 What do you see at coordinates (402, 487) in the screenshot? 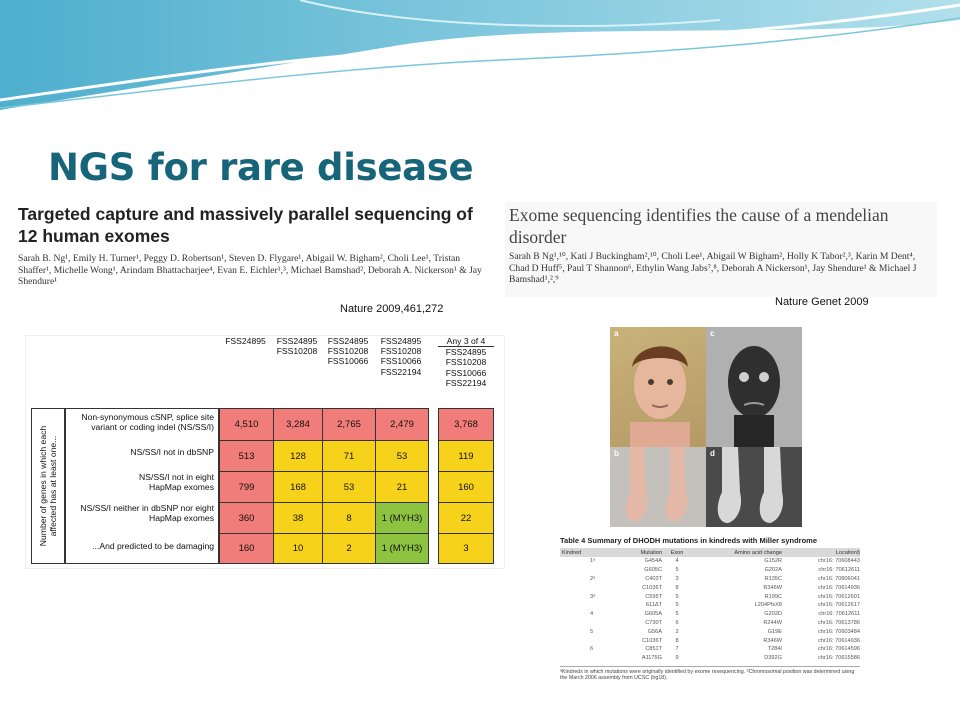
I see `table-cell: 21` at bounding box center [402, 487].